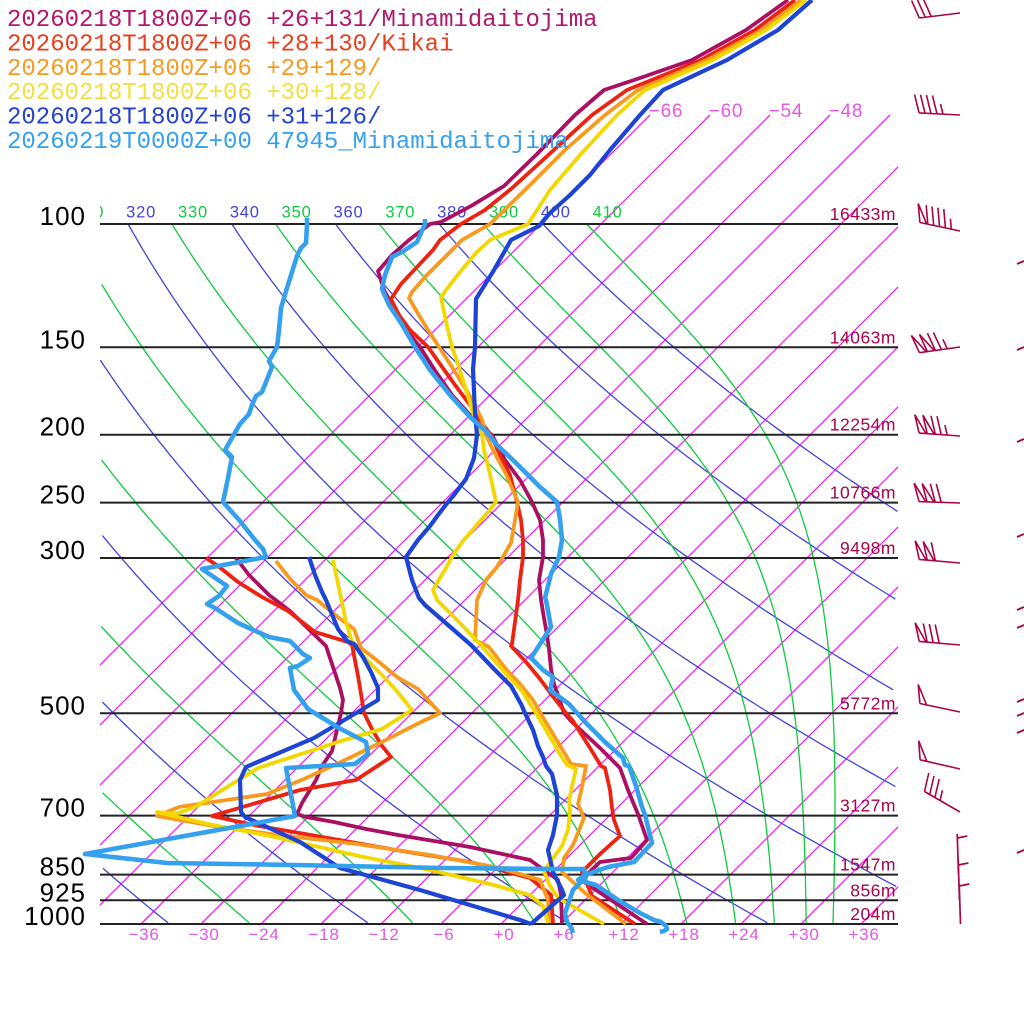 Image resolution: width=1024 pixels, height=1024 pixels. Describe the element at coordinates (63, 427) in the screenshot. I see `svg-text: 200` at that location.